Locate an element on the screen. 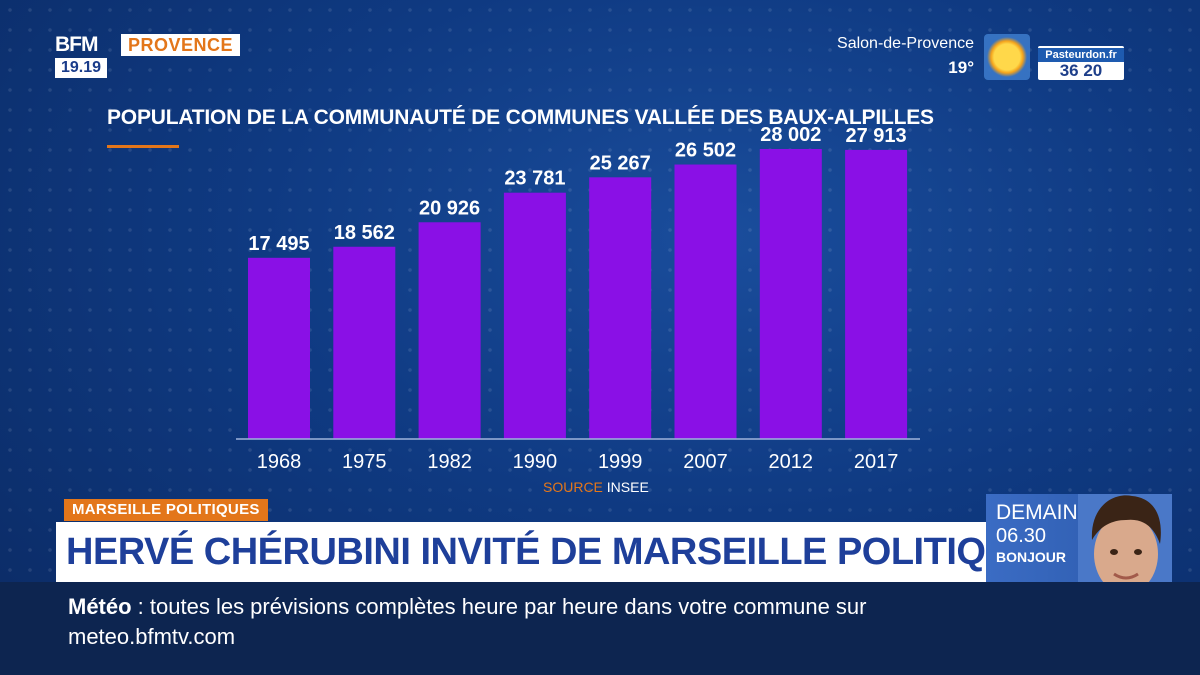 The image size is (1200, 675). value-label-2007: 26 502 is located at coordinates (705, 151).